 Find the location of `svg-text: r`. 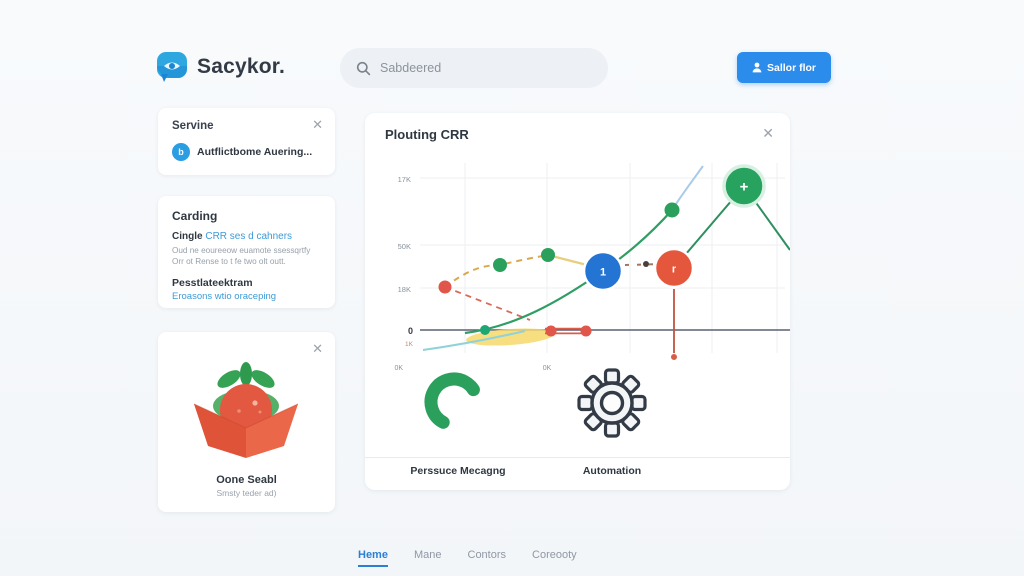

svg-text: r is located at coordinates (674, 270).